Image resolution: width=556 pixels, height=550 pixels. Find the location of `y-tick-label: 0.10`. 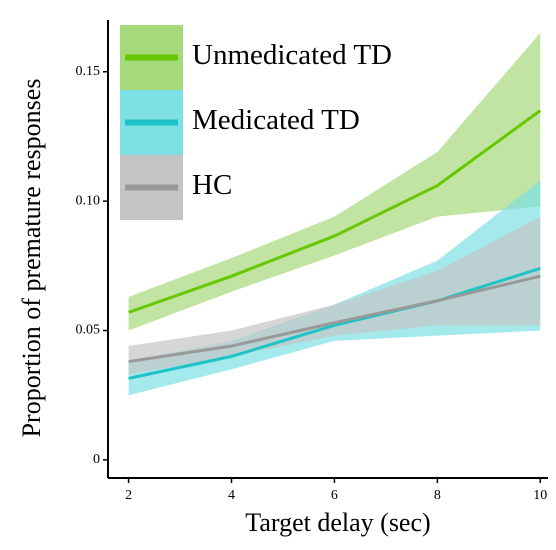

y-tick-label: 0.10 is located at coordinates (88, 200).